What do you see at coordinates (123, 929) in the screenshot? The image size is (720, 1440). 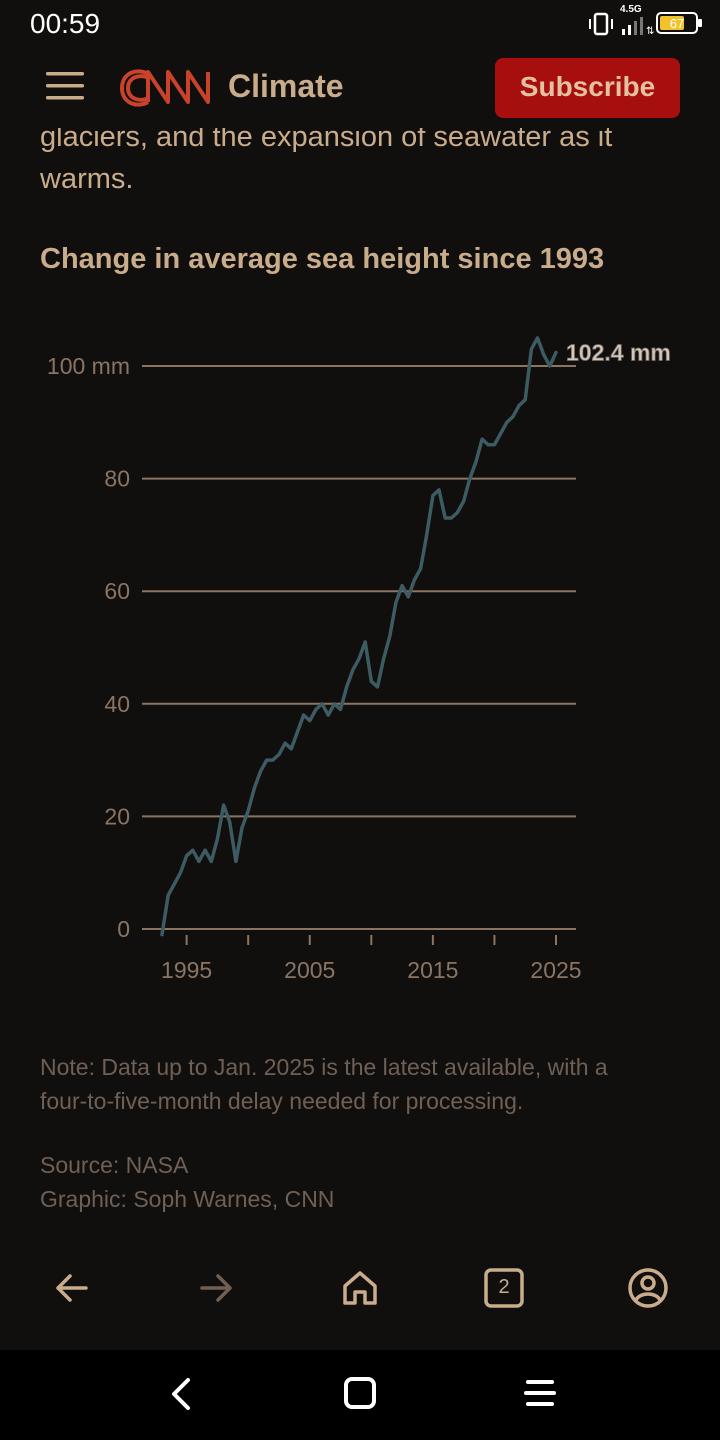 I see `y-tick-label-0: 0` at bounding box center [123, 929].